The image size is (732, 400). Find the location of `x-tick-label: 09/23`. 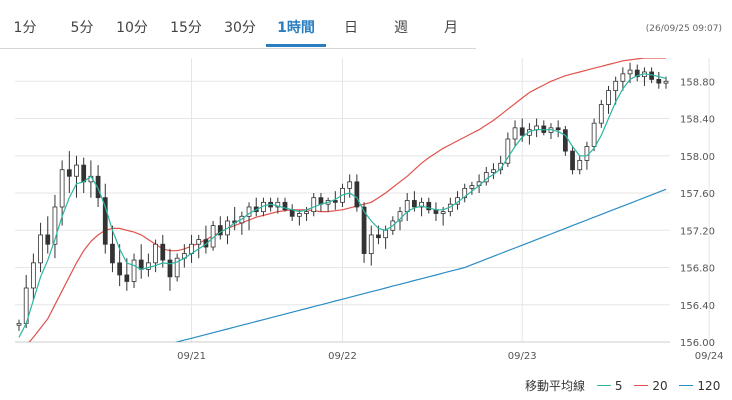

x-tick-label: 09/23 is located at coordinates (522, 356).